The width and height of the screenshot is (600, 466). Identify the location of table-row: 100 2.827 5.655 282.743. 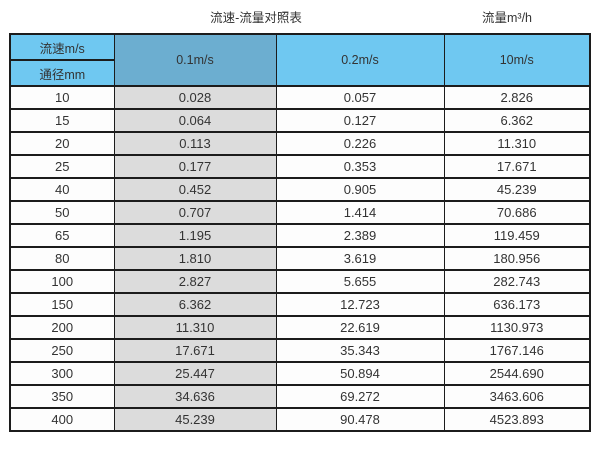
(300, 281).